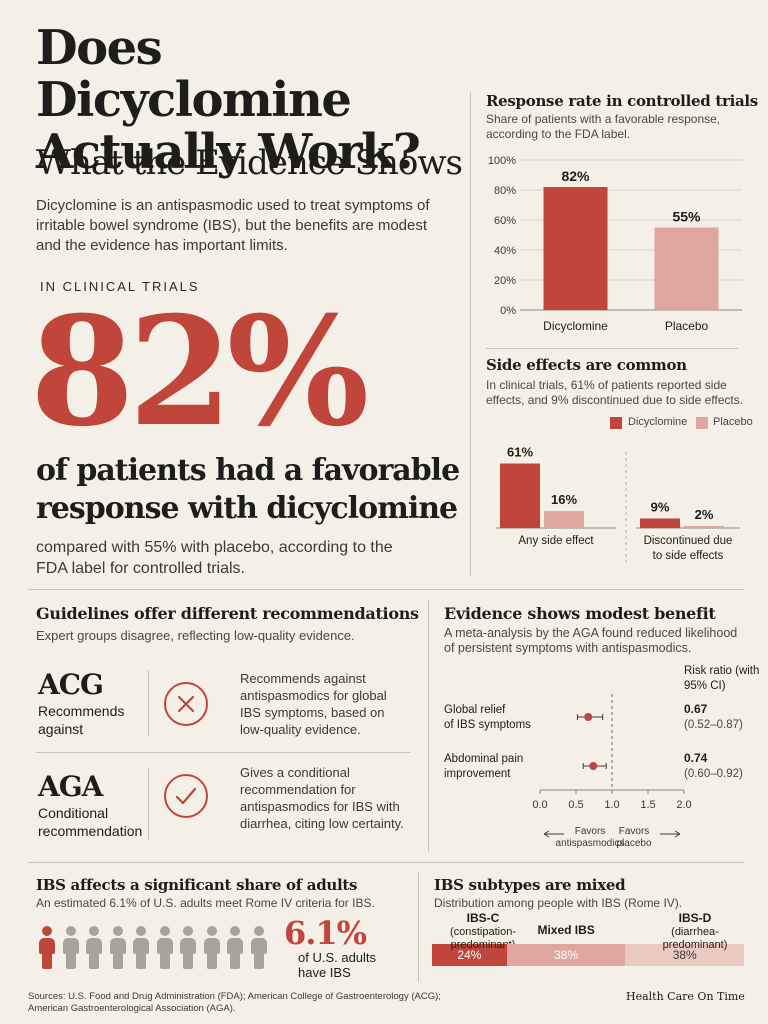  I want to click on divider-right-mid, so click(612, 348).